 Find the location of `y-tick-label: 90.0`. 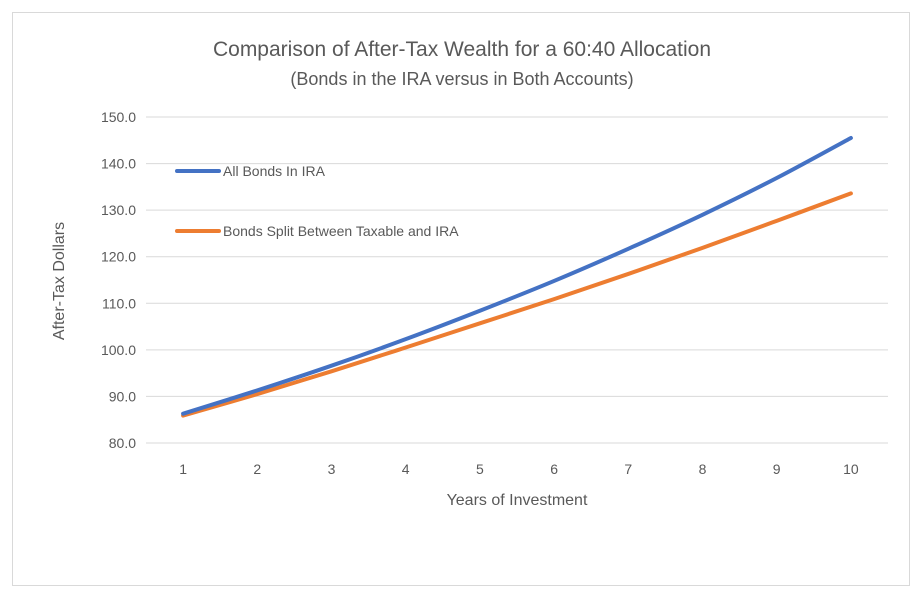

y-tick-label: 90.0 is located at coordinates (122, 396).